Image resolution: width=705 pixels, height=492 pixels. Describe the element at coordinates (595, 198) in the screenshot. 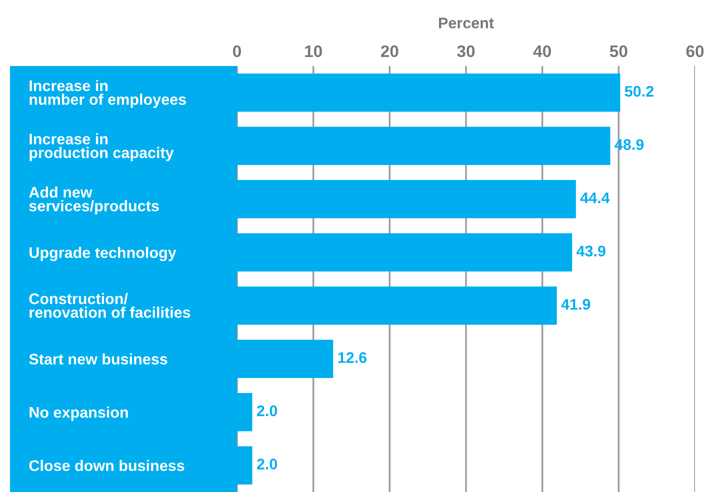

I see `data-label: 44.4` at that location.